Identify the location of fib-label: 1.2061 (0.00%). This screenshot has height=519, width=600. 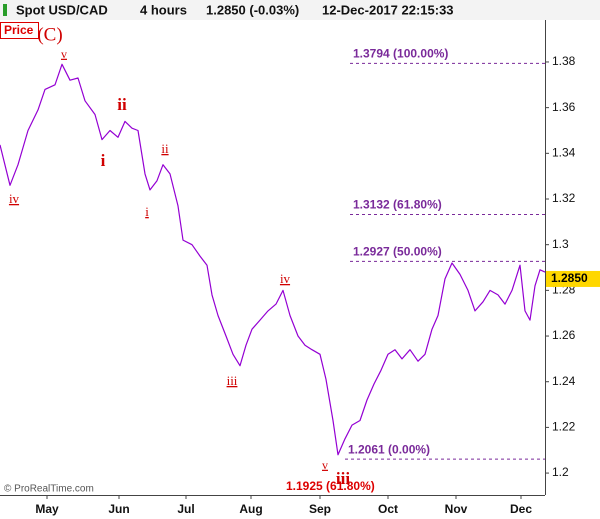
(389, 449).